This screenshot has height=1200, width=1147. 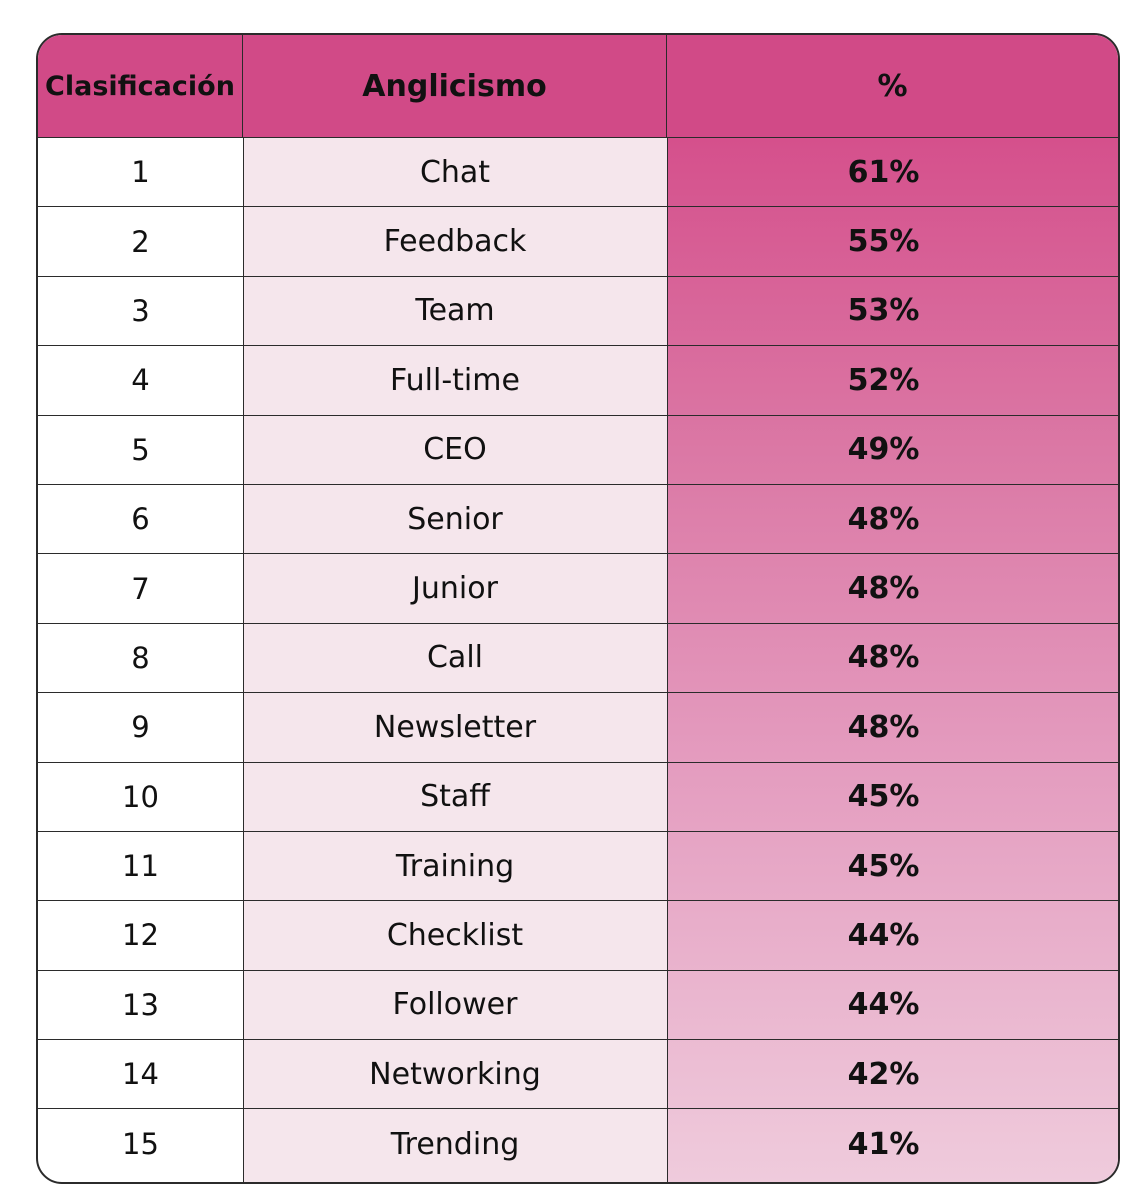 I want to click on table-row: 10 Staff 45%, so click(x=578, y=797).